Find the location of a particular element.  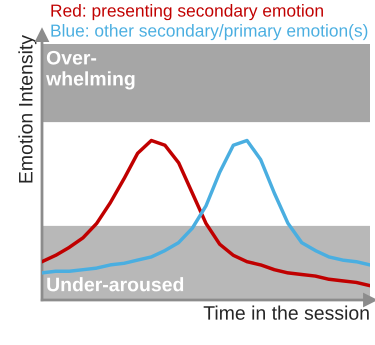

chart-subtitle: Blue: other secondary/primary emotion(s) is located at coordinates (209, 32).